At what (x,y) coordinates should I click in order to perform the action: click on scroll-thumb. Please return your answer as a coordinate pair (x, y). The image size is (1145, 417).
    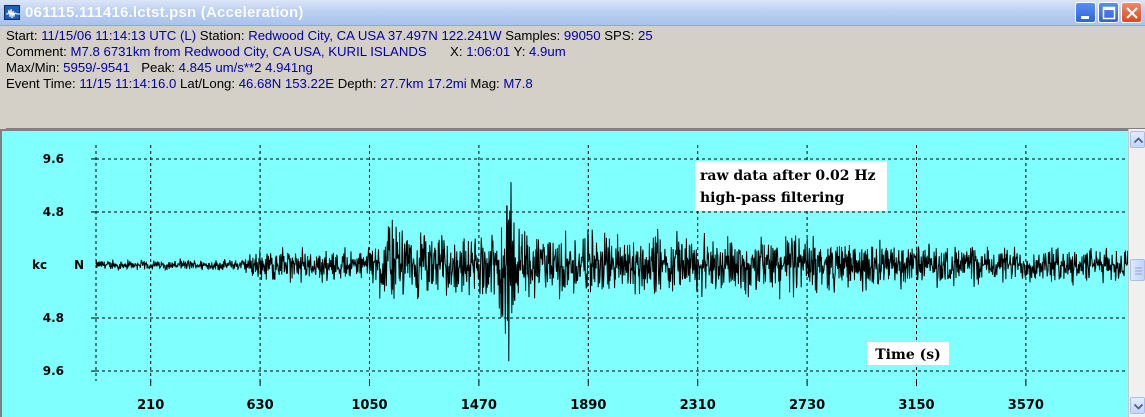
    Looking at the image, I should click on (1137, 270).